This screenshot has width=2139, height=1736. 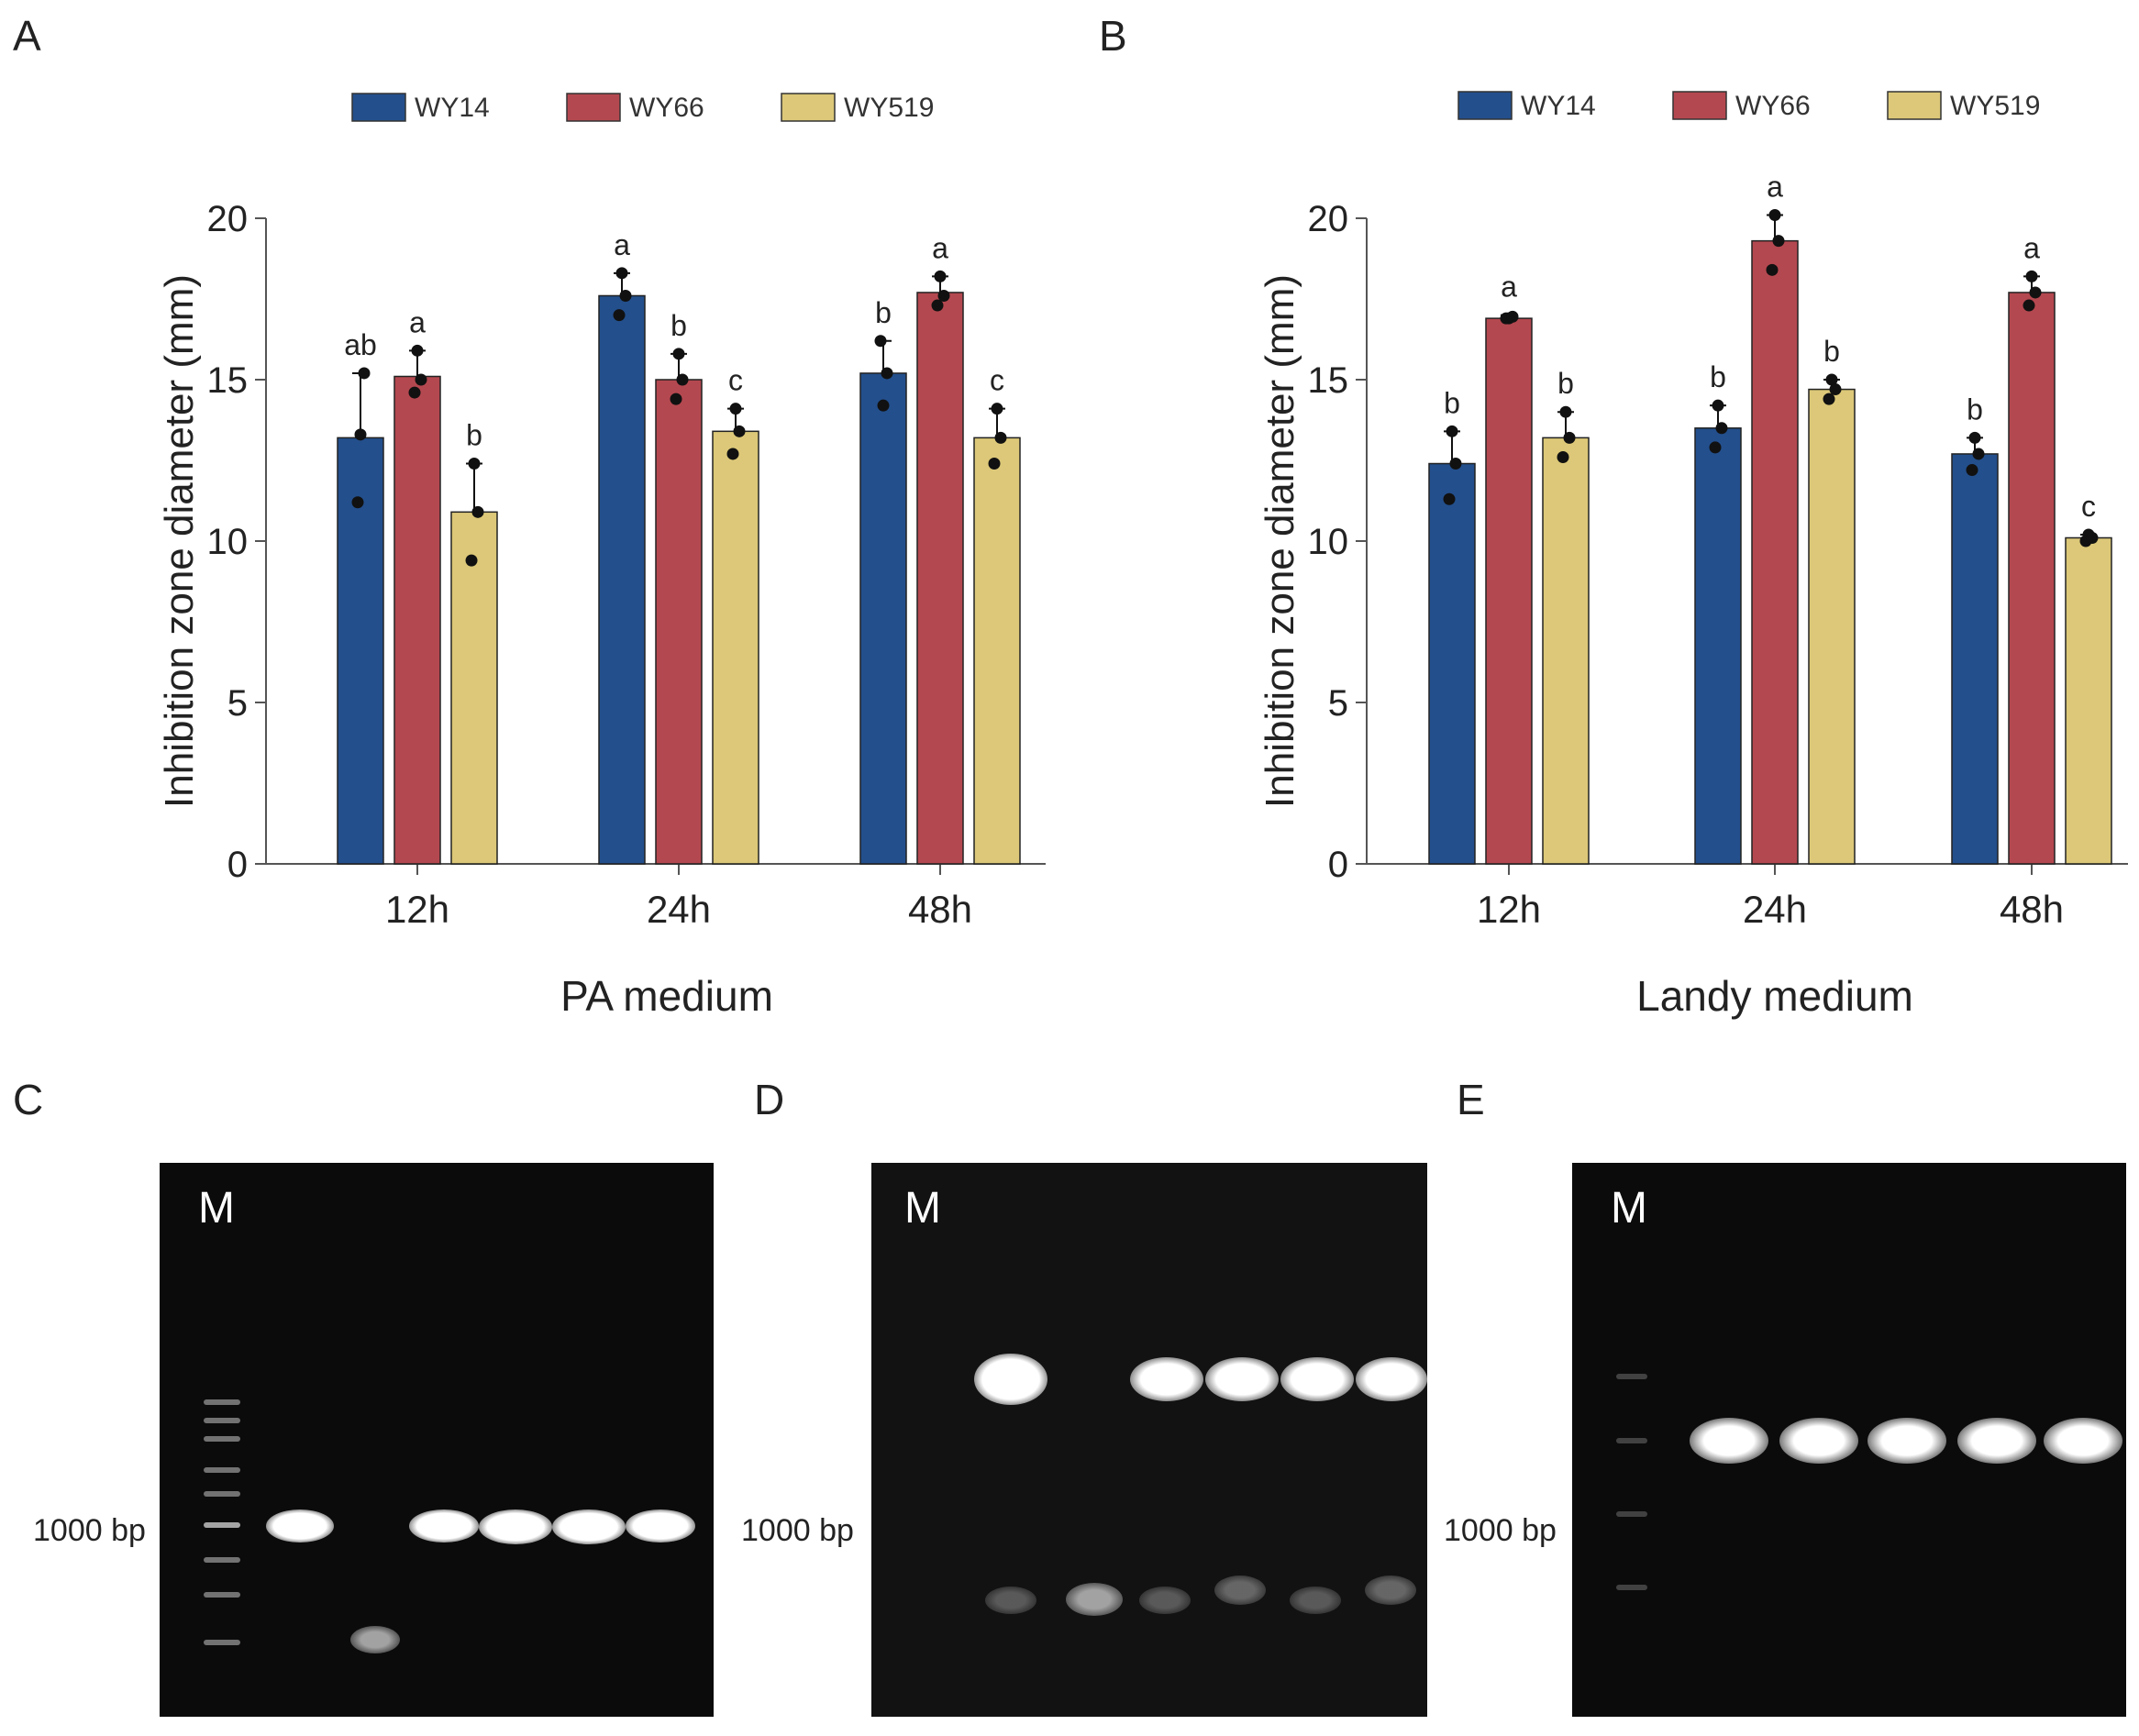 What do you see at coordinates (922, 1208) in the screenshot?
I see `gel-d-marker-label: M` at bounding box center [922, 1208].